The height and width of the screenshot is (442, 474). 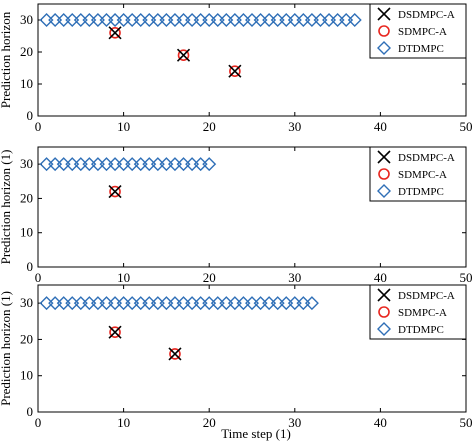 I want to click on x-tick-label: 10, so click(x=123, y=422).